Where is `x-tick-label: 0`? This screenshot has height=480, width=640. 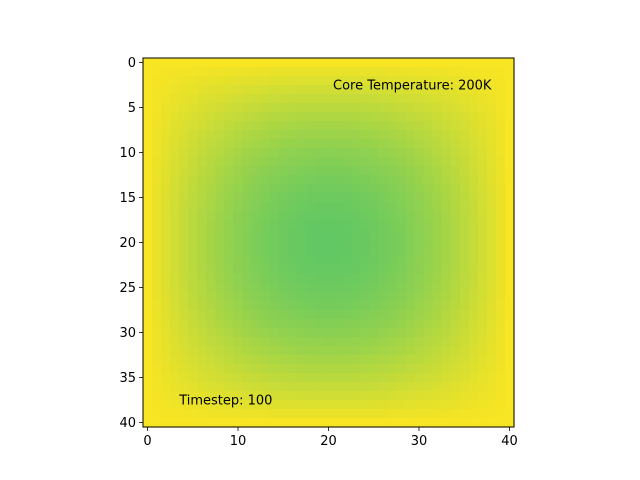
x-tick-label: 0 is located at coordinates (147, 441).